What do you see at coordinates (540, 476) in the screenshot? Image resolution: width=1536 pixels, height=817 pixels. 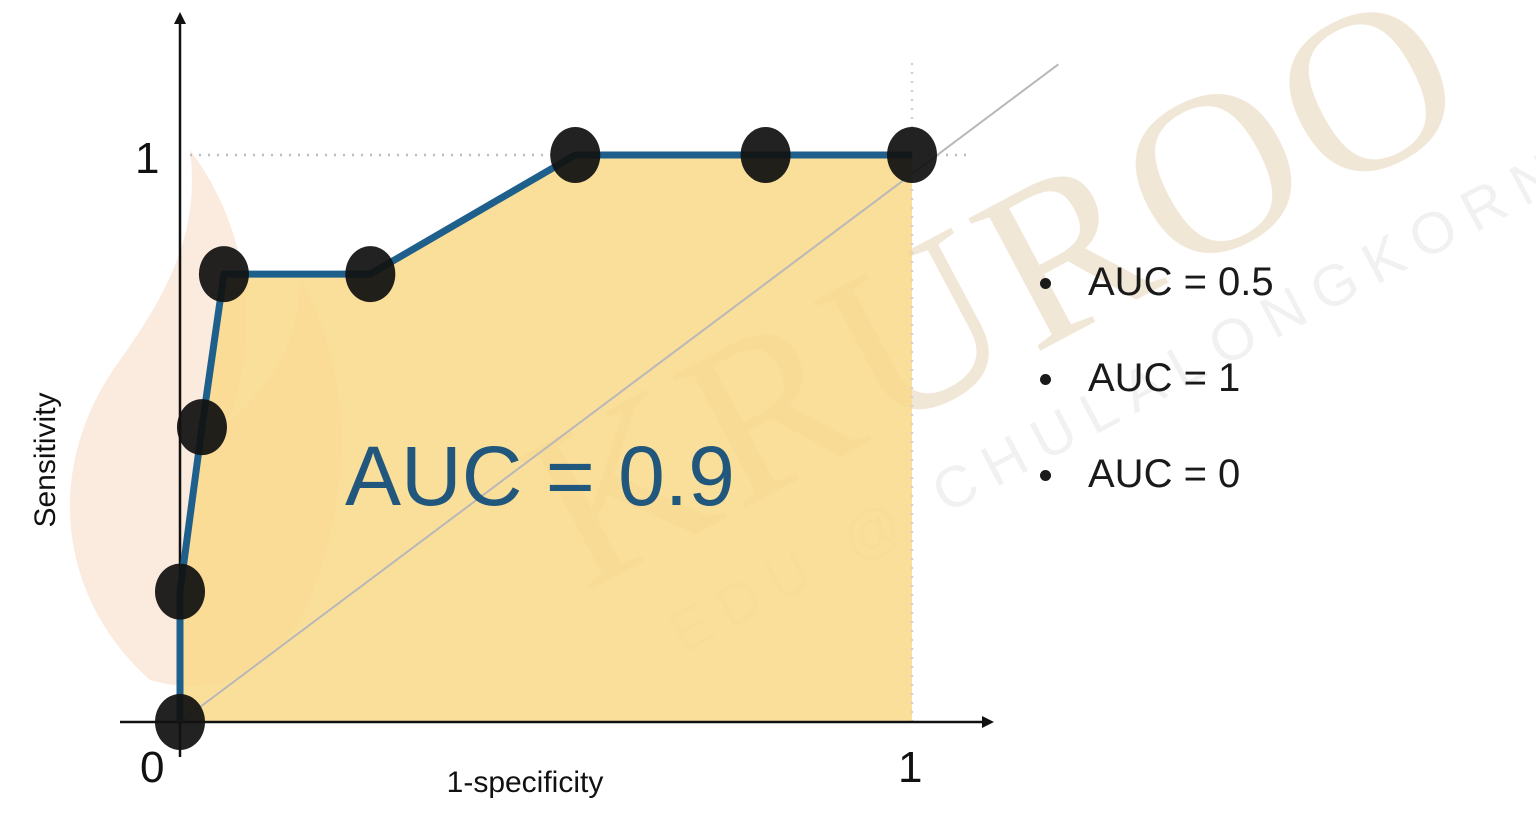 I see `auc-annotation: AUC = 0.9` at bounding box center [540, 476].